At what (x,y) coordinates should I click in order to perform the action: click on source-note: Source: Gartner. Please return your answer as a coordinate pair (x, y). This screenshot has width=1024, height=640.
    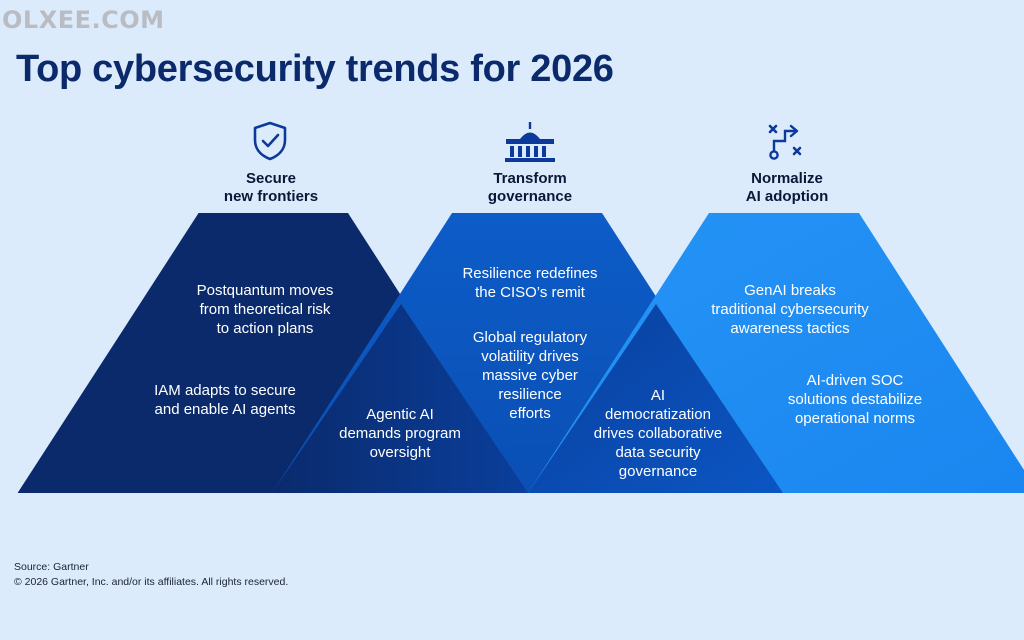
    Looking at the image, I should click on (51, 567).